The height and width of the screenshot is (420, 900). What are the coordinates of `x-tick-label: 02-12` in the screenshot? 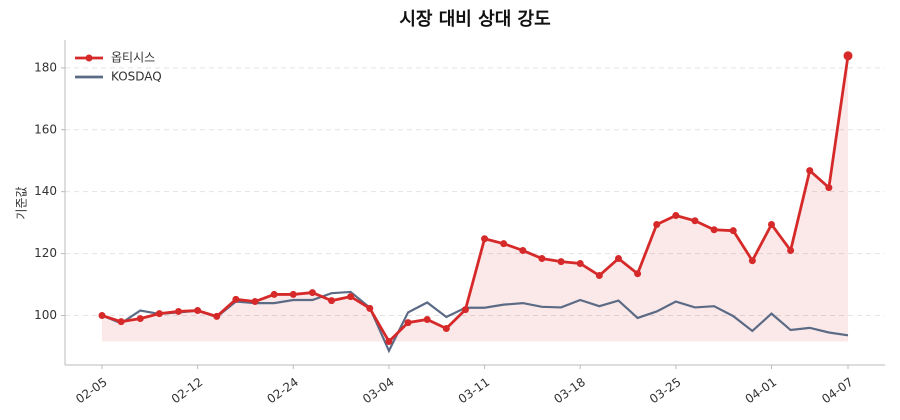 It's located at (187, 390).